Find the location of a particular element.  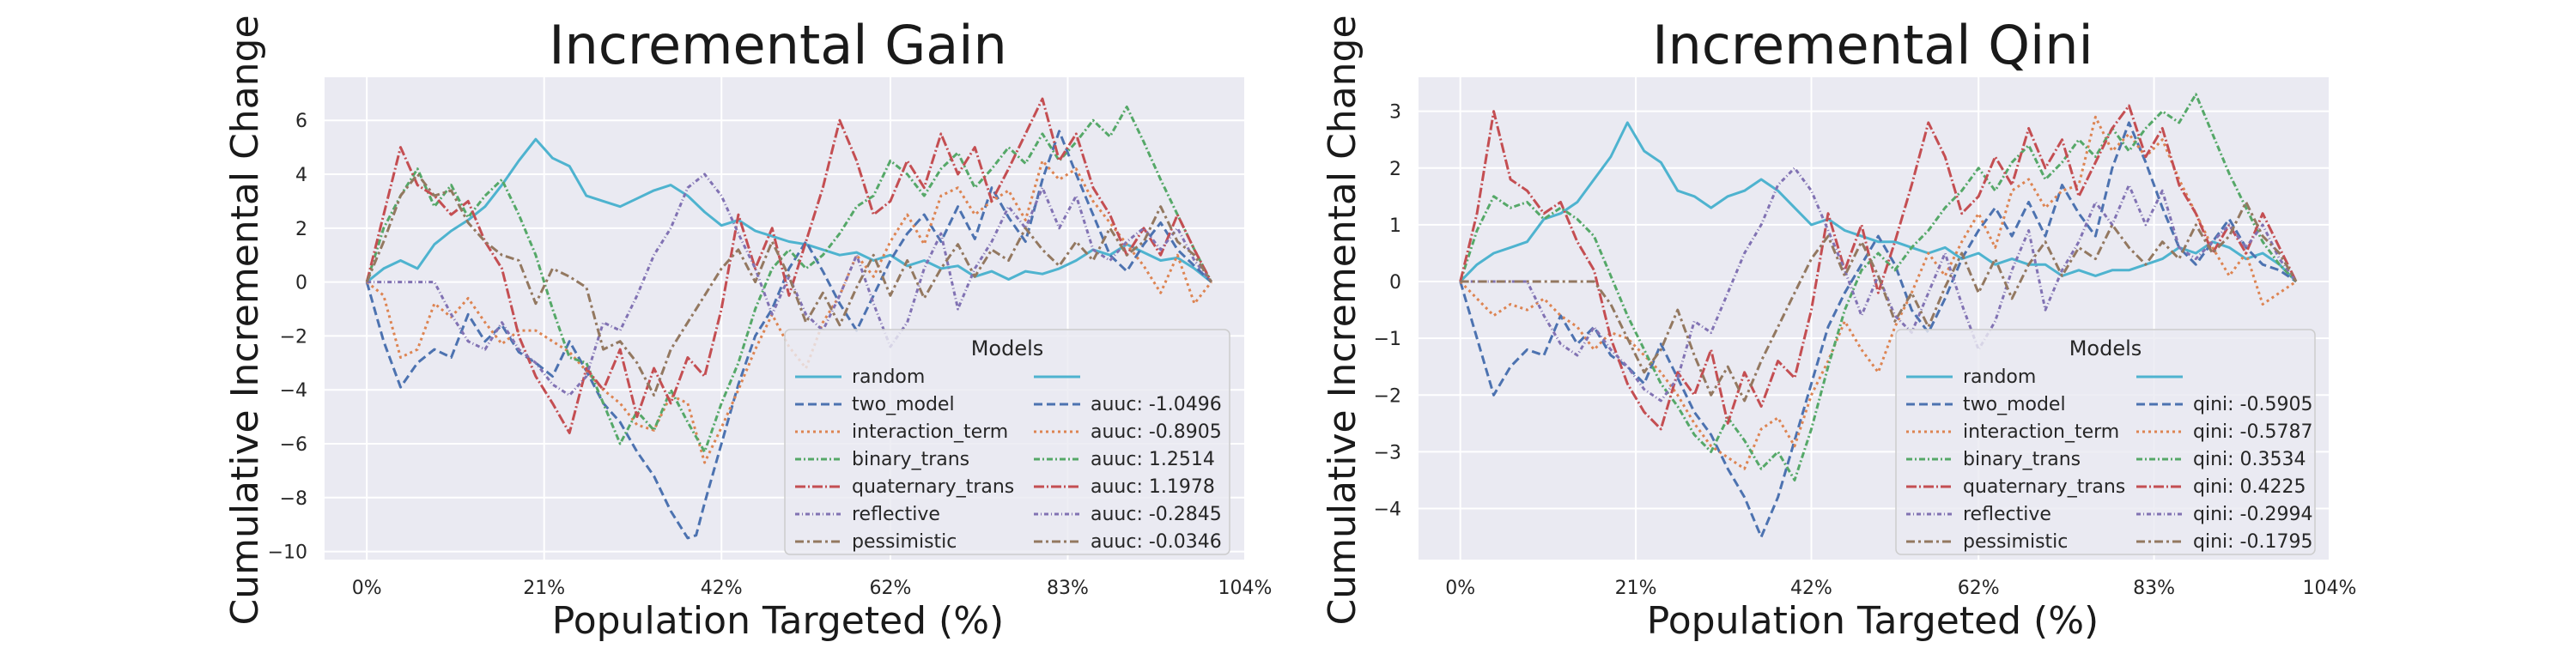

y-tick-label: −6 is located at coordinates (293, 445).